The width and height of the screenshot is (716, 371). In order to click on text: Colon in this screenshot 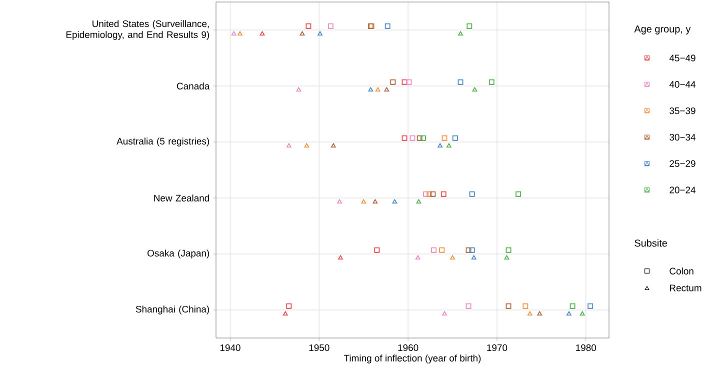, I will do `click(682, 271)`.